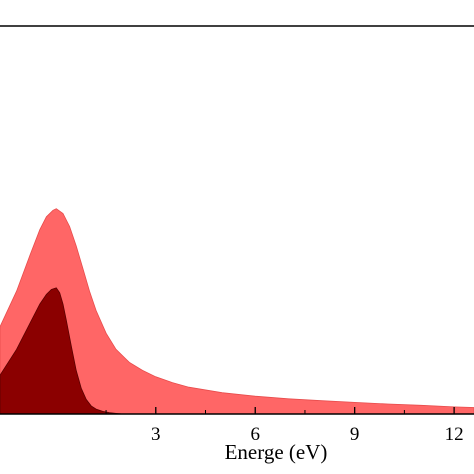 The image size is (474, 474). I want to click on x-tick-label: 12, so click(454, 434).